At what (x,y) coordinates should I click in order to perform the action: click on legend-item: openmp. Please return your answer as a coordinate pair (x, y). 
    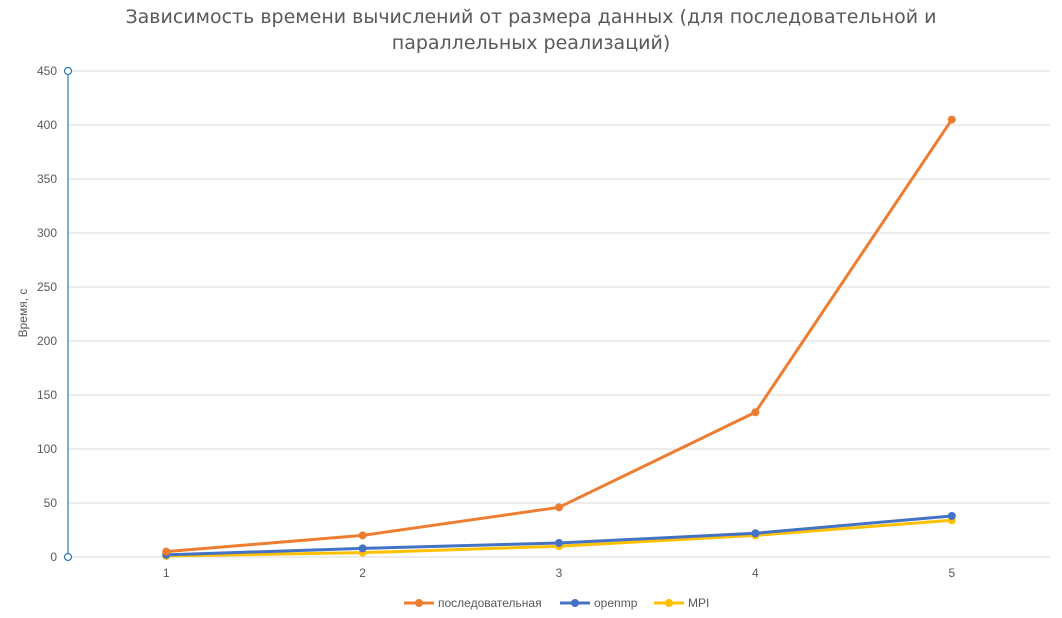
    Looking at the image, I should click on (599, 603).